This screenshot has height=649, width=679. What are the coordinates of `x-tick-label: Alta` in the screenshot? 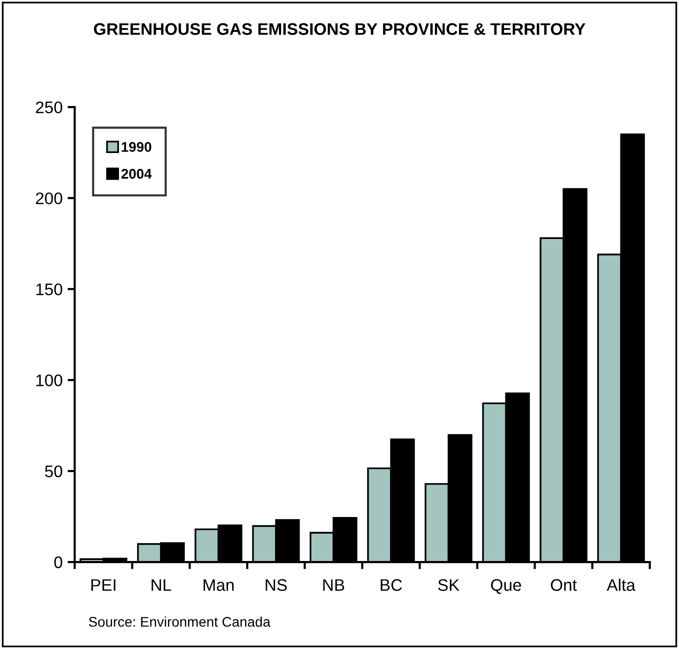 It's located at (621, 584).